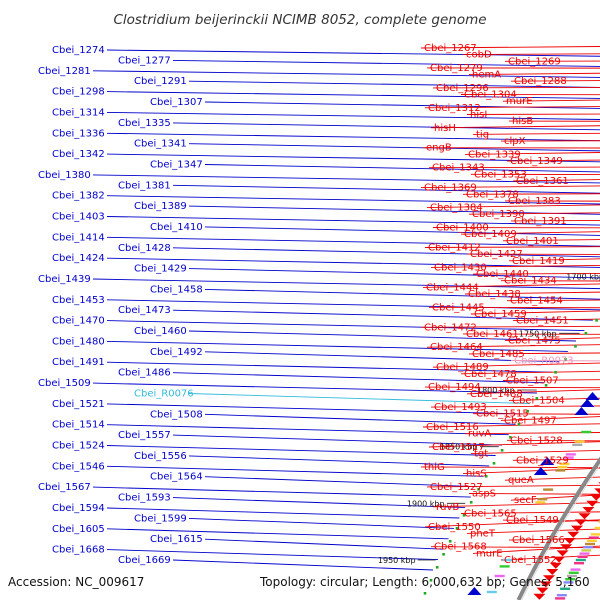 This screenshot has height=600, width=600. I want to click on right-gene-label: Cbei_1269, so click(534, 61).